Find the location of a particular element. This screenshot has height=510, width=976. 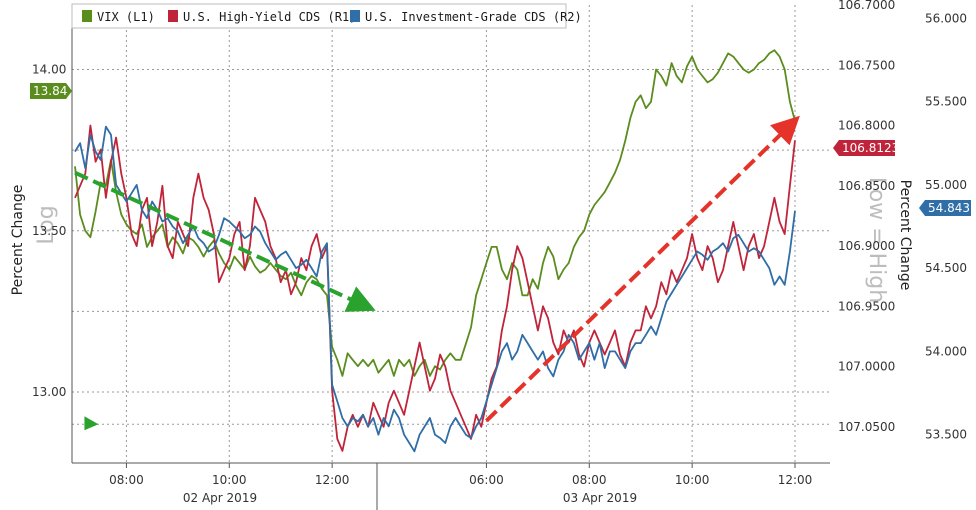

right2-tick-label: 54.500 is located at coordinates (946, 268).